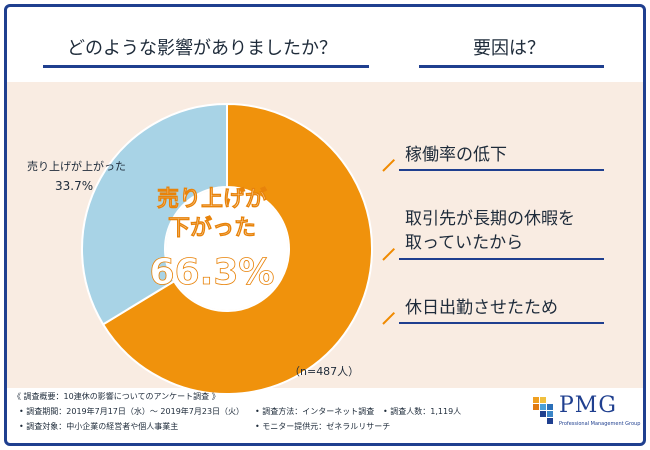  What do you see at coordinates (227, 249) in the screenshot?
I see `donut-hole` at bounding box center [227, 249].